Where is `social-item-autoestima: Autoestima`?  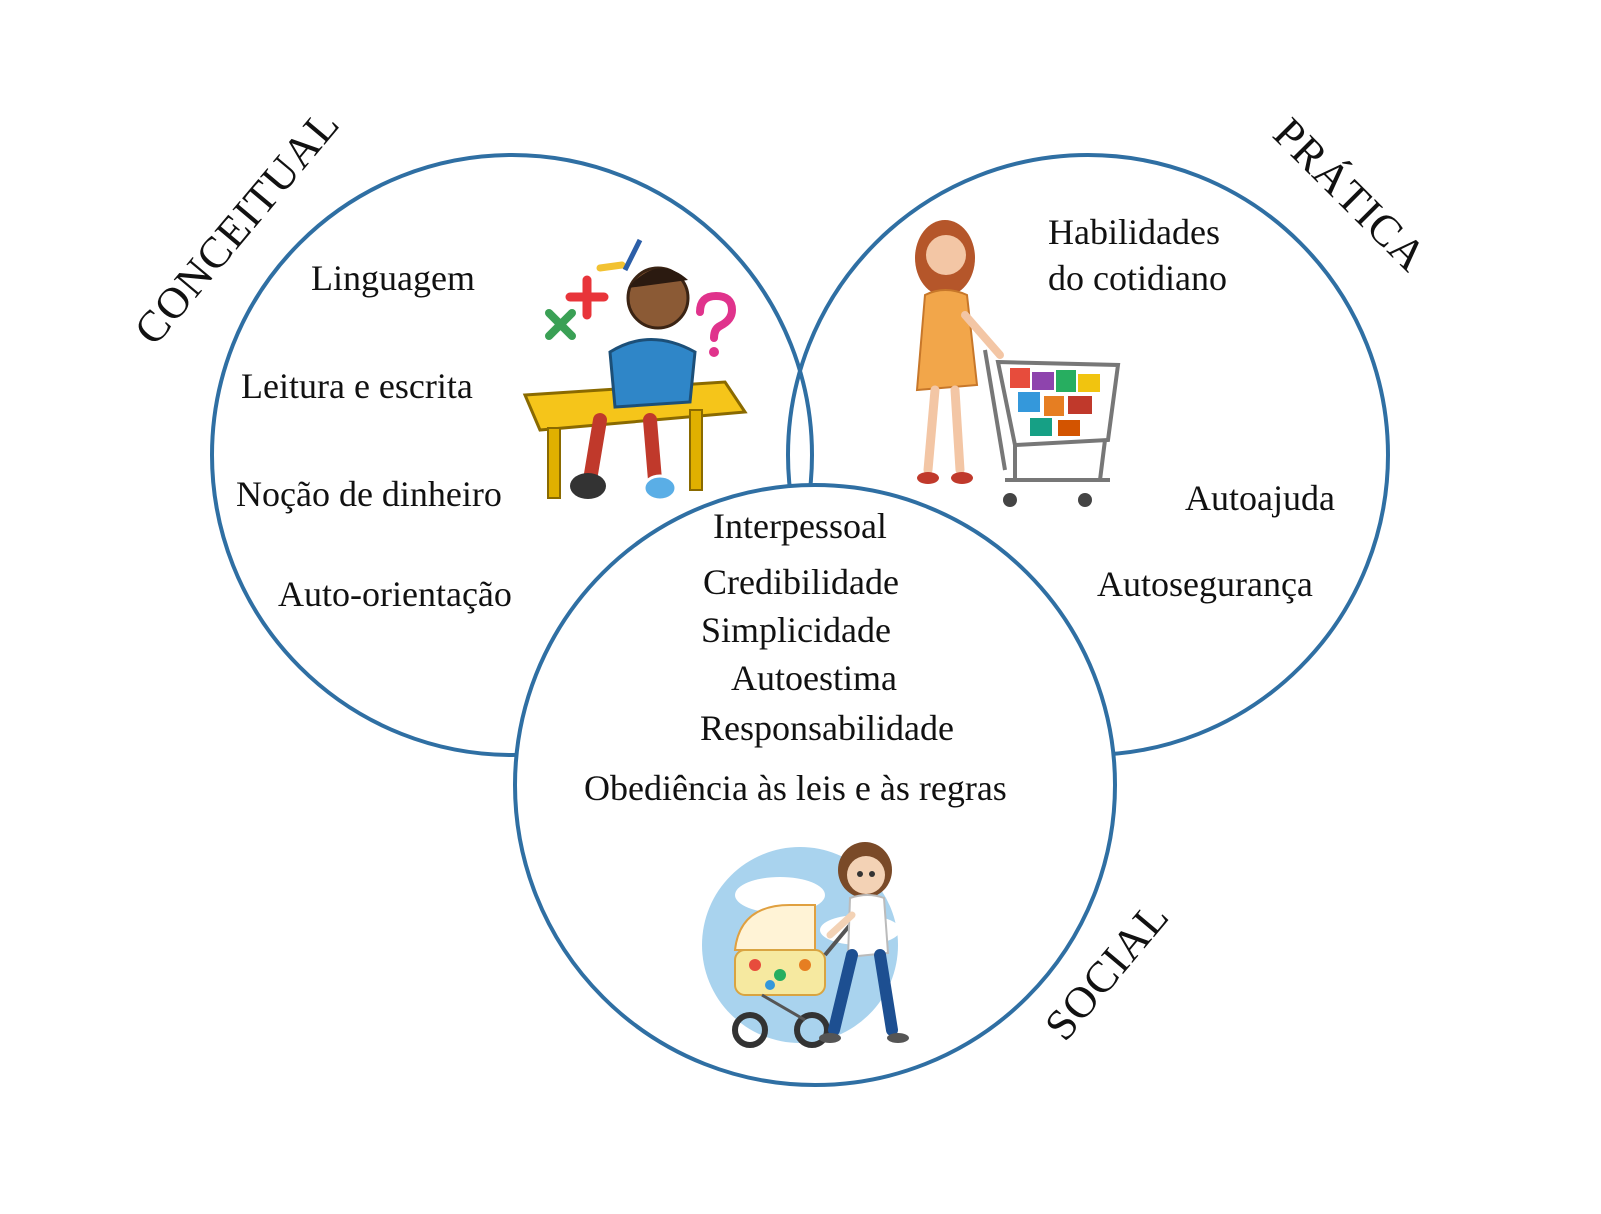 social-item-autoestima: Autoestima is located at coordinates (814, 678).